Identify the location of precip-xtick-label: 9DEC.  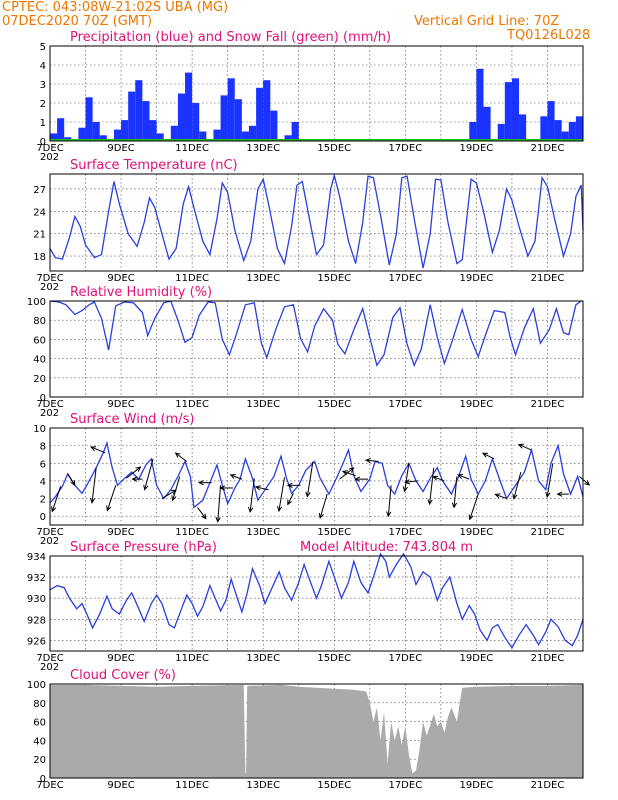
(120, 148).